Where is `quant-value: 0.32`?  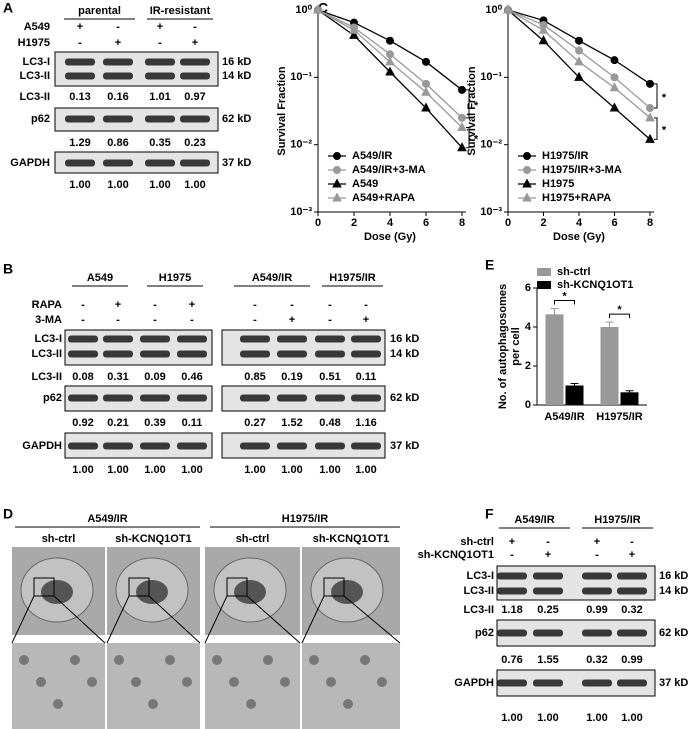 quant-value: 0.32 is located at coordinates (596, 660).